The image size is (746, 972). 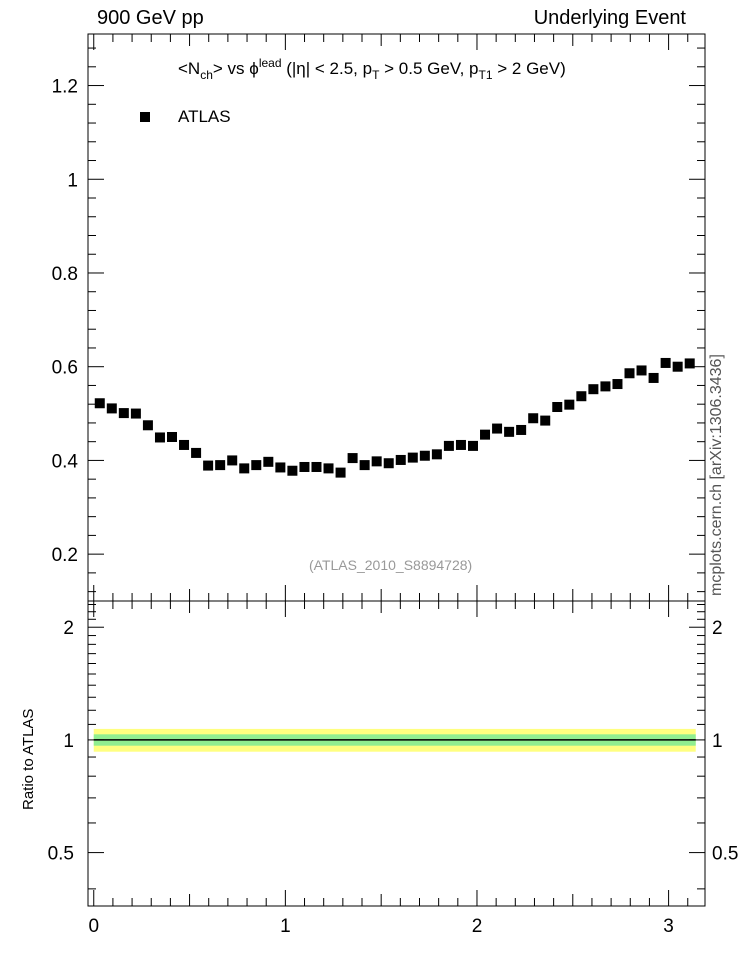 I want to click on x-tick-label: 0, so click(x=93, y=926).